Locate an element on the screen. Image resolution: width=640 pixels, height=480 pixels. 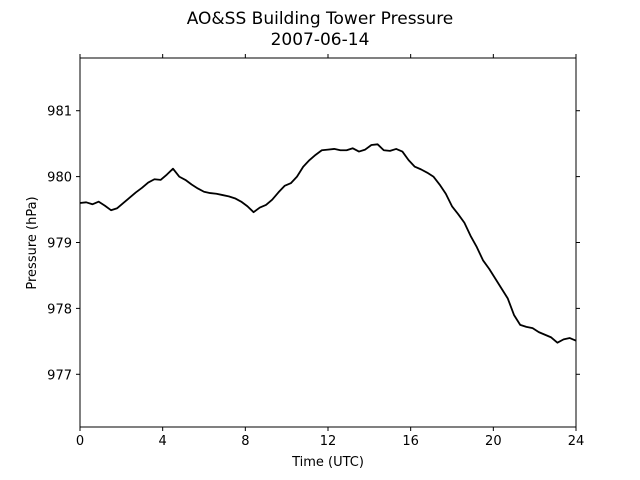
y-tick-label: 981 is located at coordinates (59, 112).